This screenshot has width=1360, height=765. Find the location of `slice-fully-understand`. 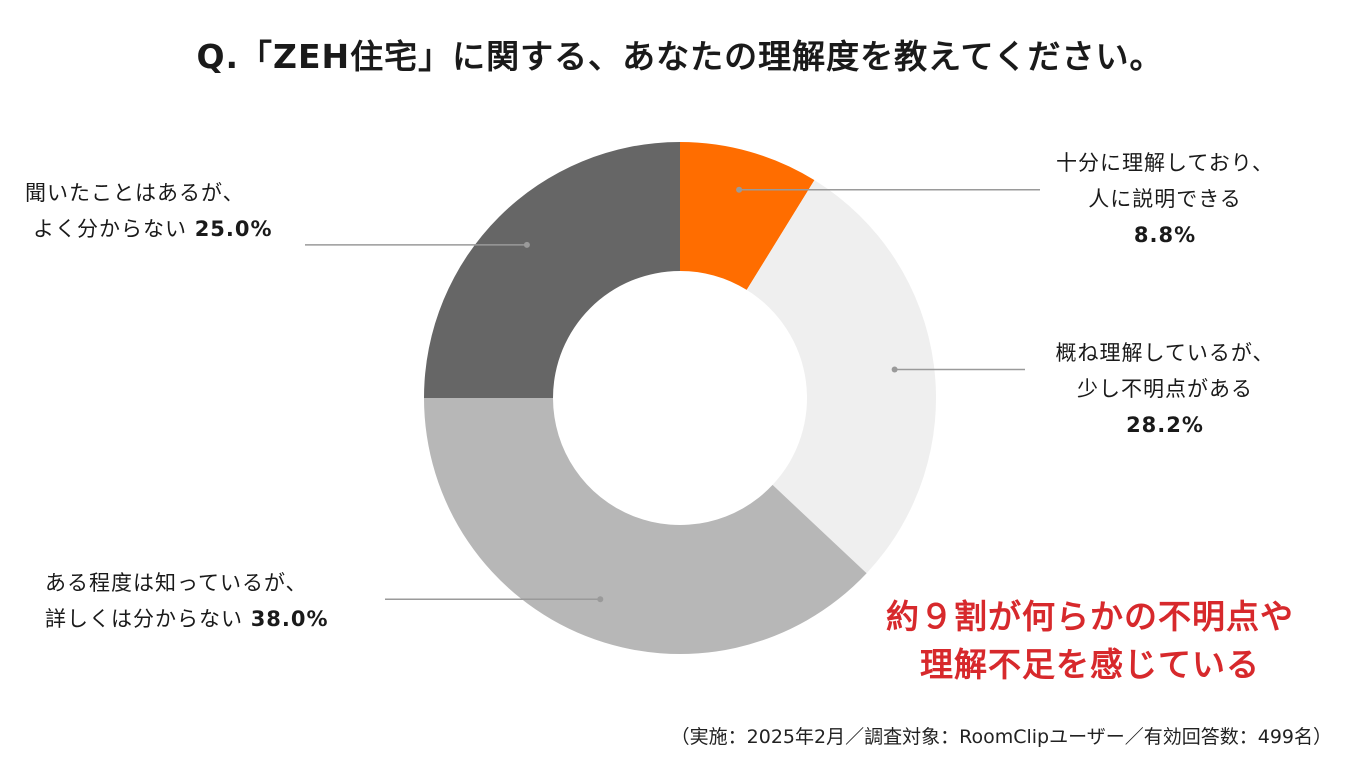

slice-fully-understand is located at coordinates (747, 216).